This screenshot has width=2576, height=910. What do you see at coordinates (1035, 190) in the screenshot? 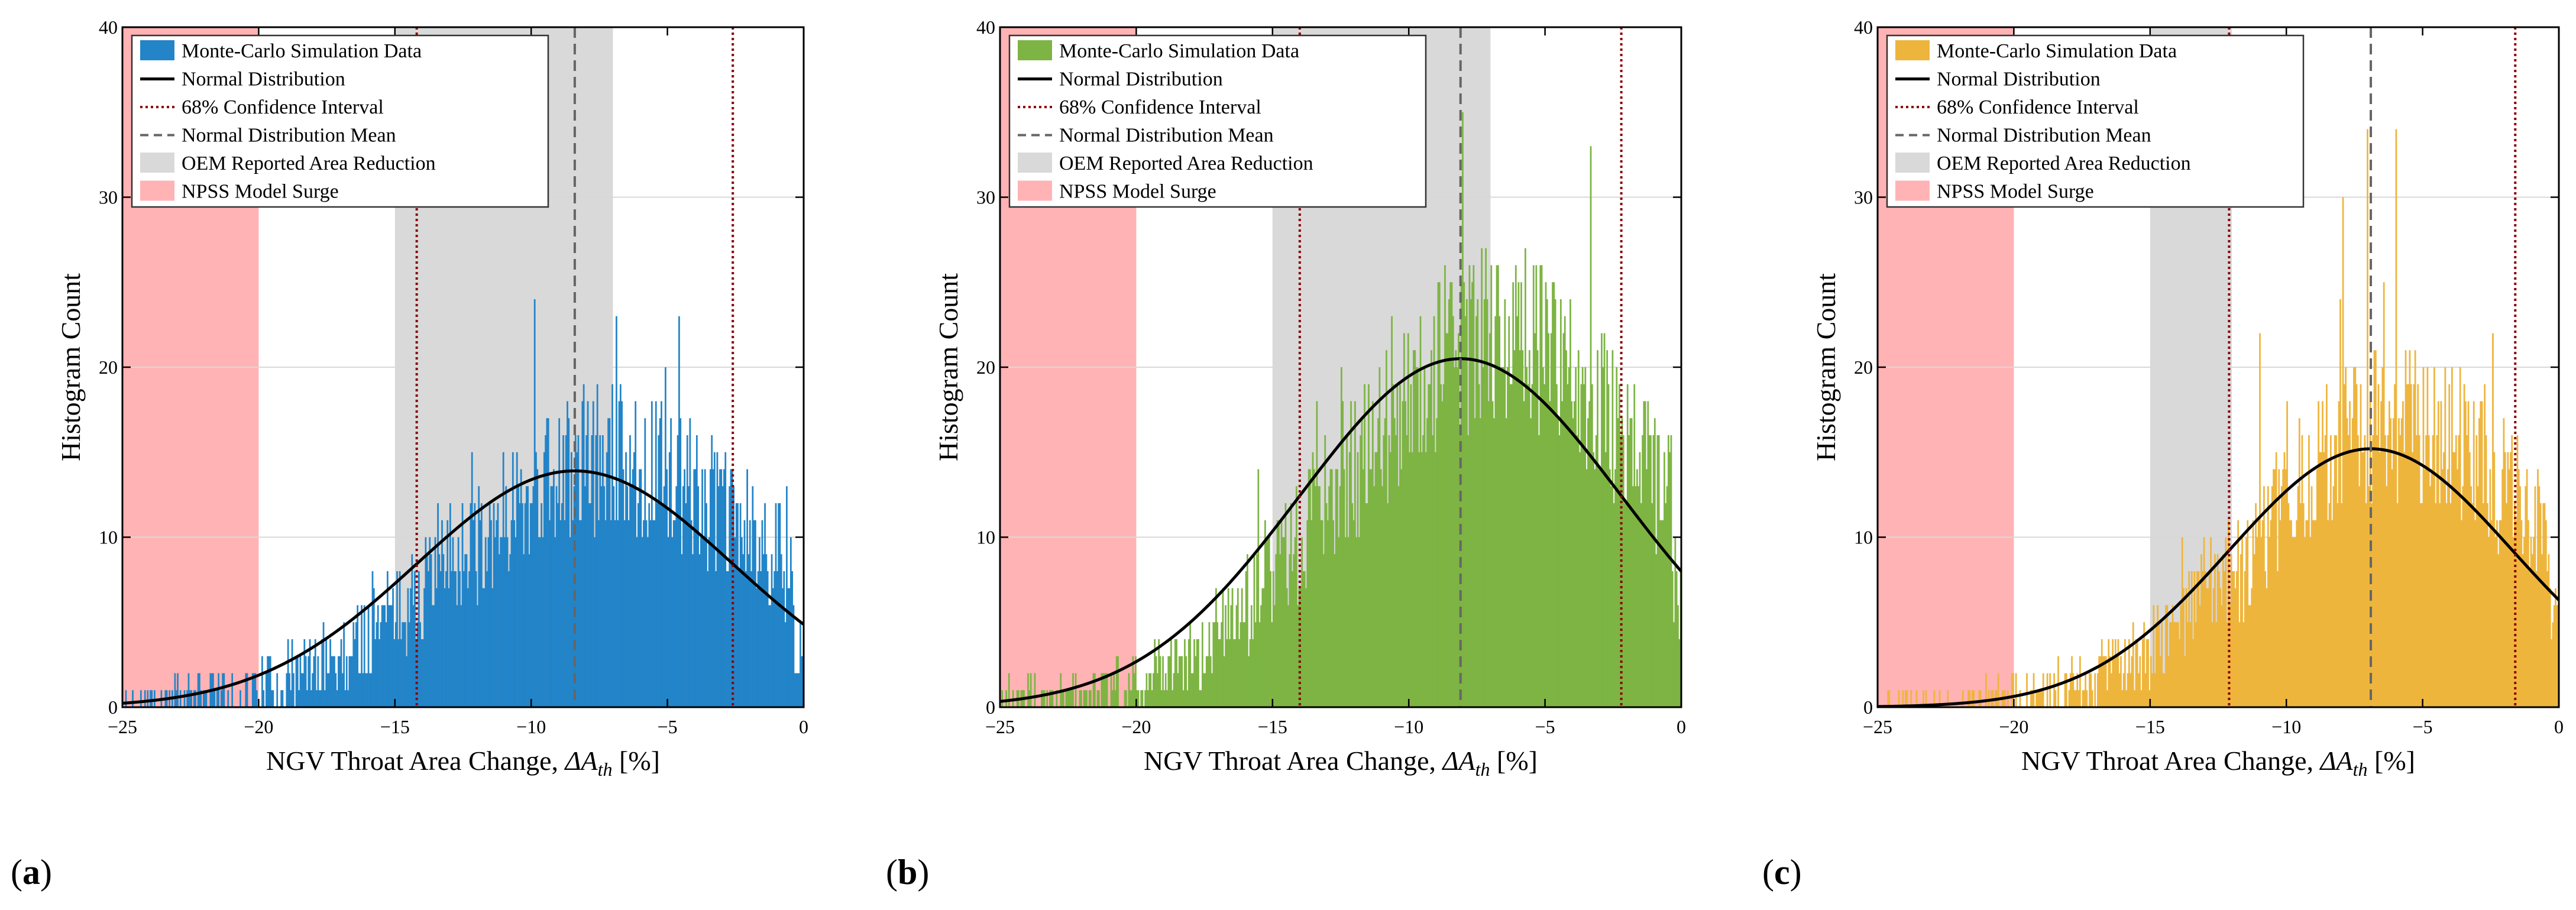
I see `legend-key-surge` at bounding box center [1035, 190].